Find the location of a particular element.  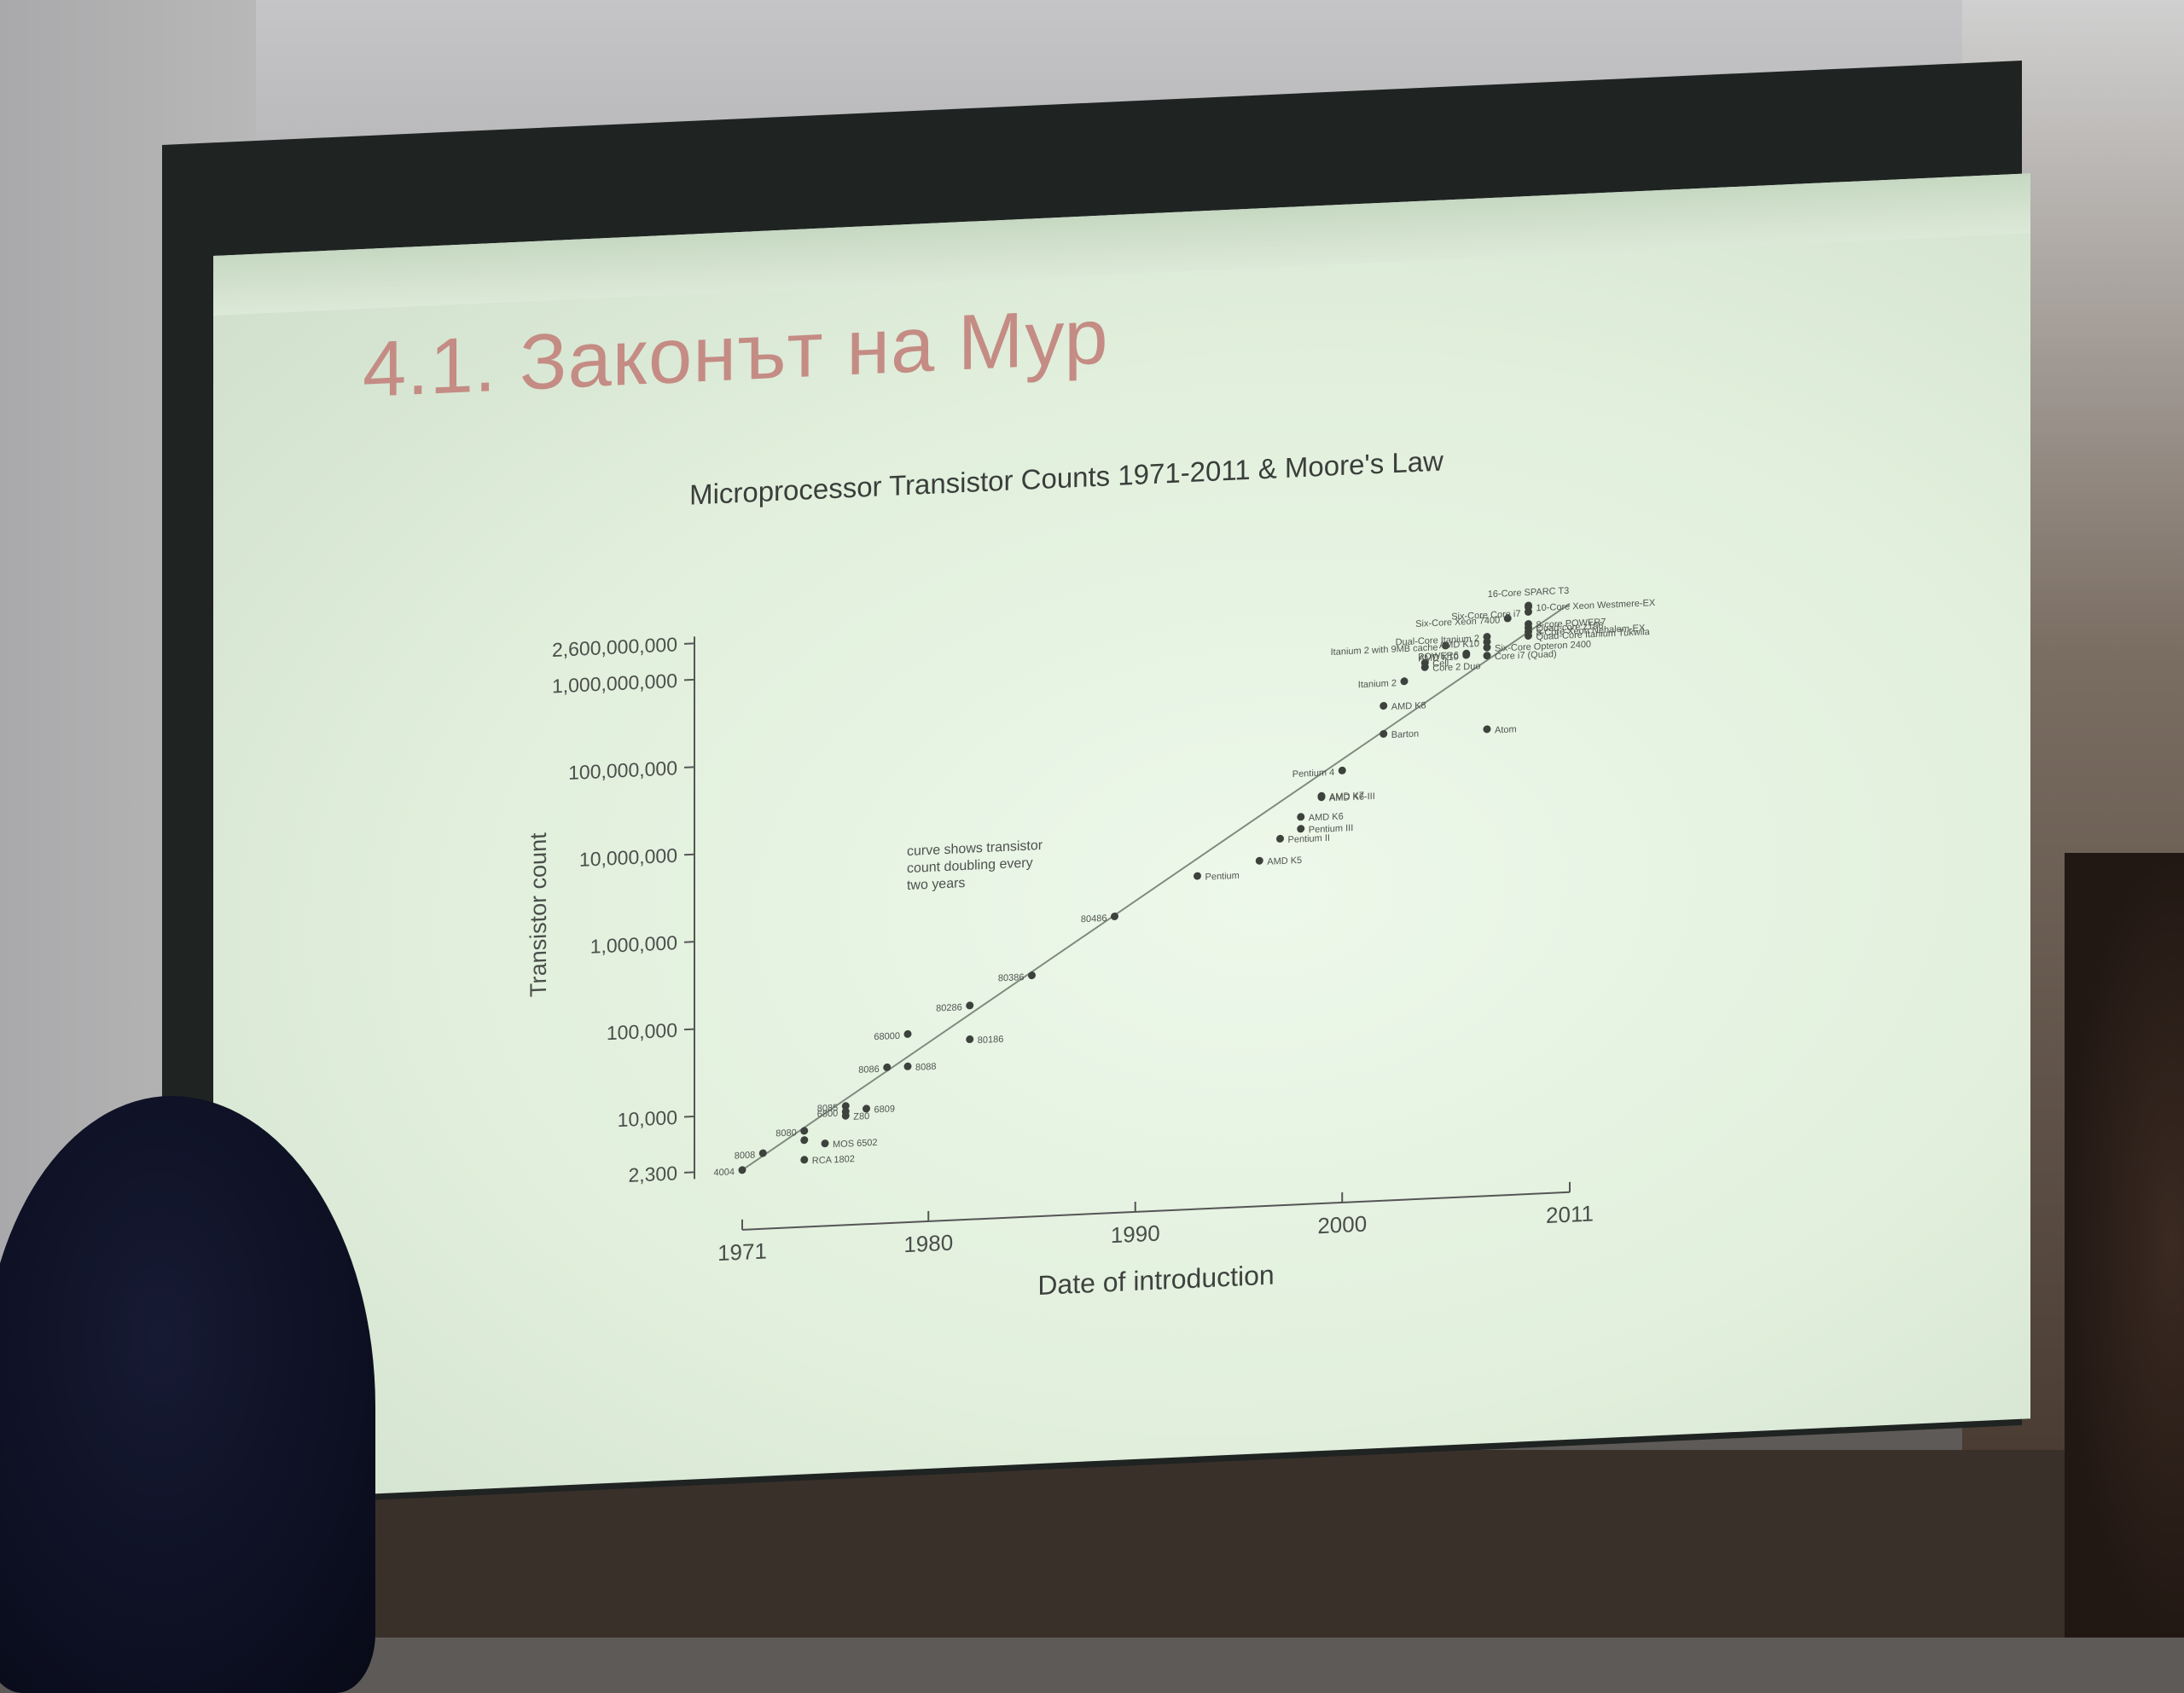

data-point-label: AMD K6-III is located at coordinates (1352, 797).